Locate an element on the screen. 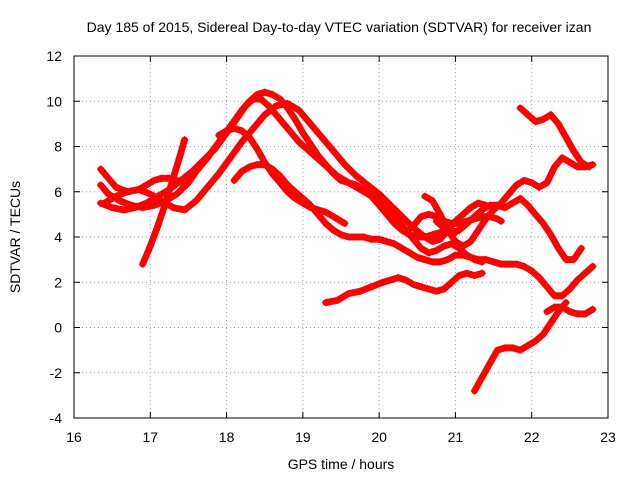 Image resolution: width=640 pixels, height=480 pixels. x-tick-label: 17 is located at coordinates (150, 437).